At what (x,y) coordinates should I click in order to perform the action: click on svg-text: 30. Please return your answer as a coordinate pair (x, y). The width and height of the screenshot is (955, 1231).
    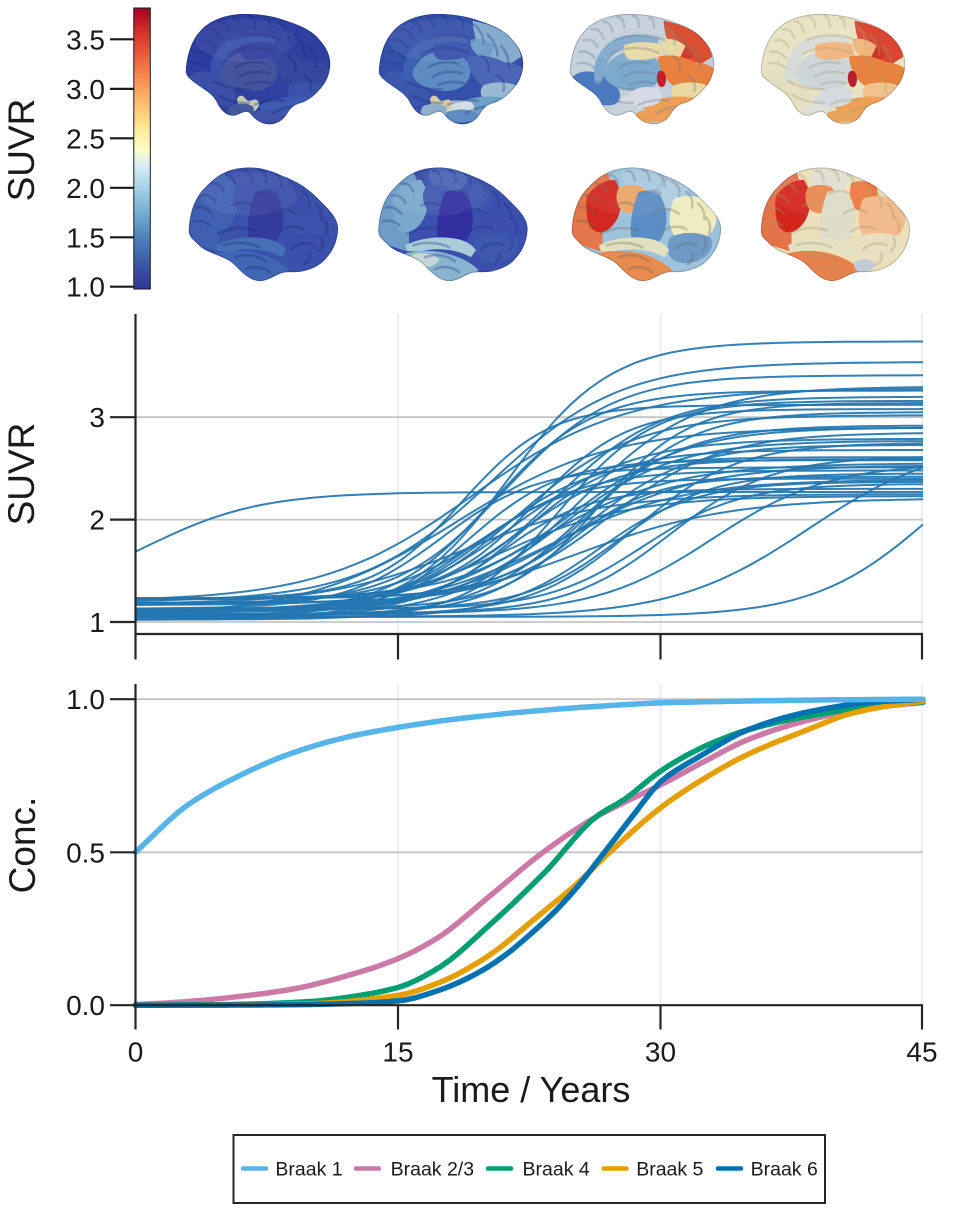
    Looking at the image, I should click on (660, 1052).